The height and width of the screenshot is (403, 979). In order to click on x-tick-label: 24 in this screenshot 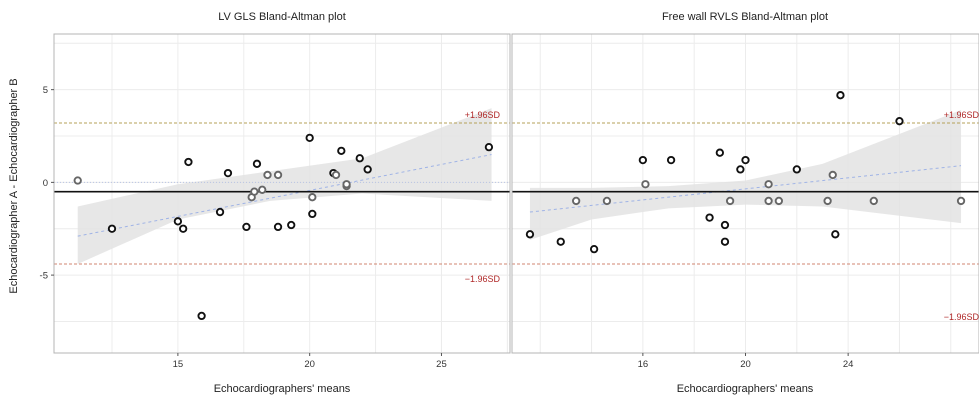, I will do `click(848, 364)`.